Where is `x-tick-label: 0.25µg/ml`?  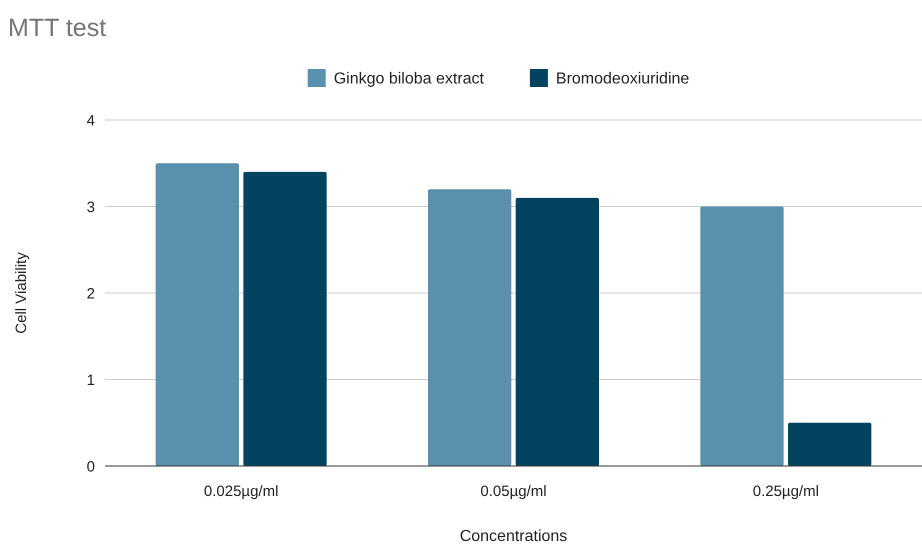
x-tick-label: 0.25µg/ml is located at coordinates (785, 491).